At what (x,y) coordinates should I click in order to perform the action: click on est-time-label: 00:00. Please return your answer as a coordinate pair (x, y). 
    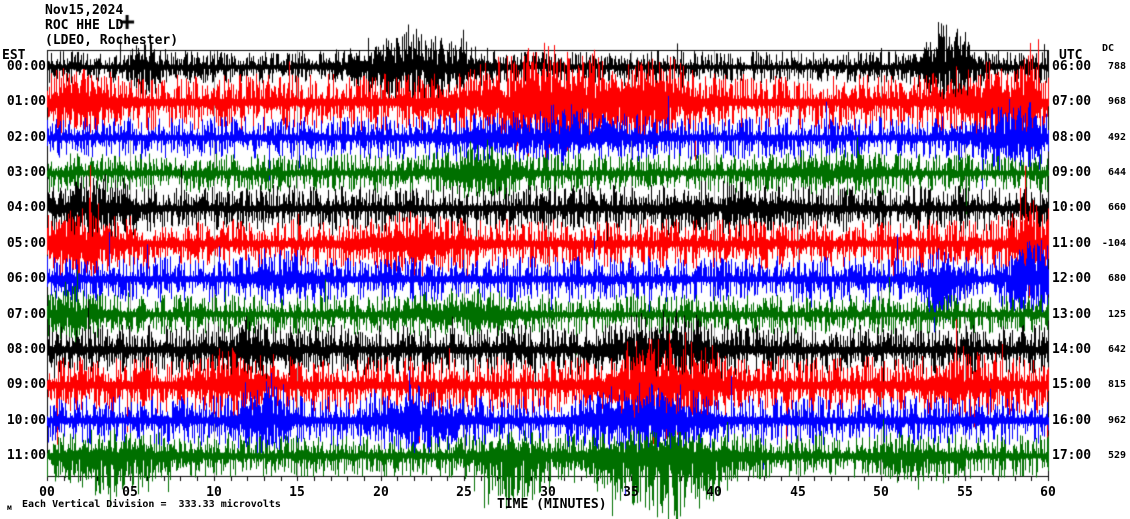
    Looking at the image, I should click on (26, 66).